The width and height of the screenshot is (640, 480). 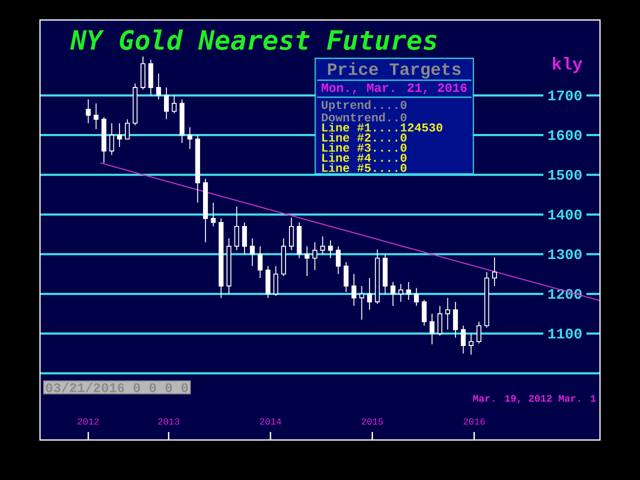 I want to click on x-tick-label: 2015, so click(x=372, y=421).